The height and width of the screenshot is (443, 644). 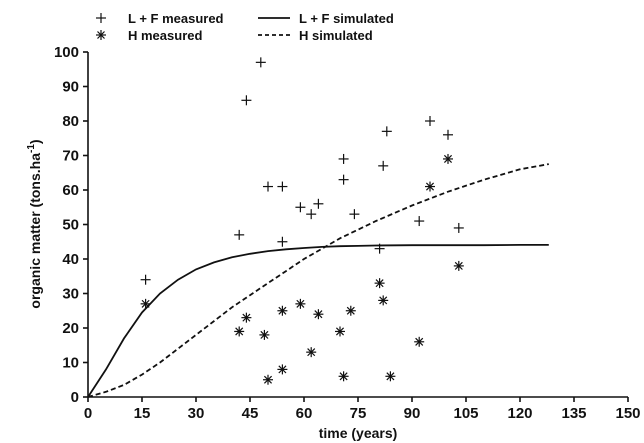 I want to click on legend-item-h-simulated: H simulated, so click(x=315, y=35).